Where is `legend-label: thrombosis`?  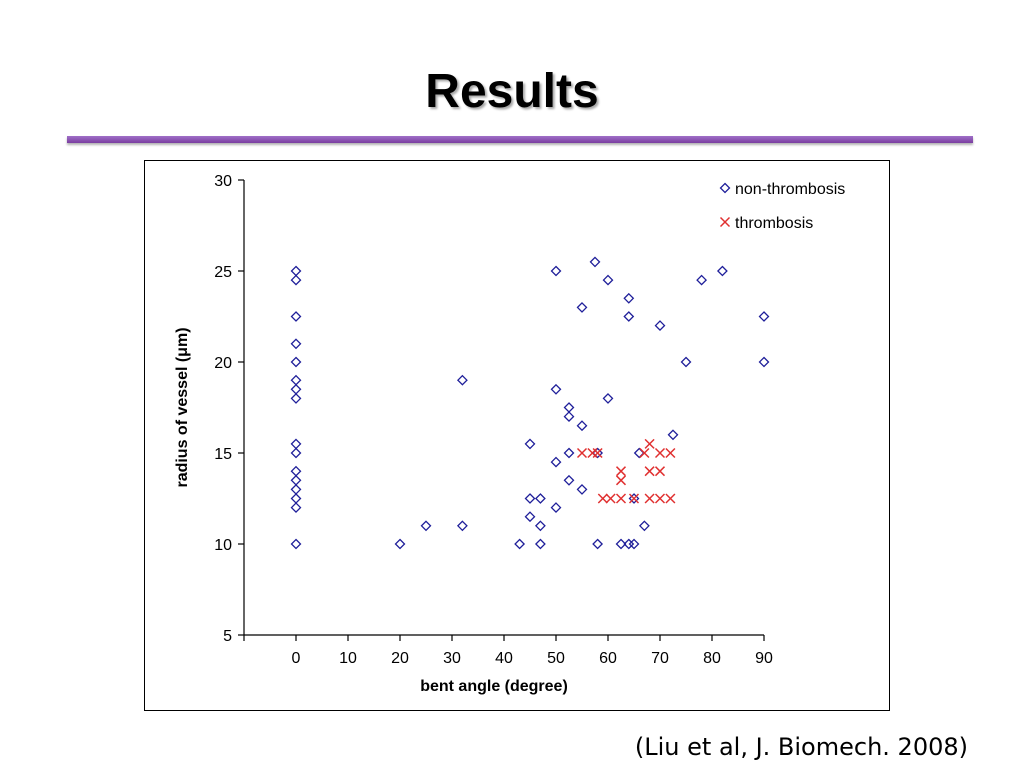
legend-label: thrombosis is located at coordinates (774, 223).